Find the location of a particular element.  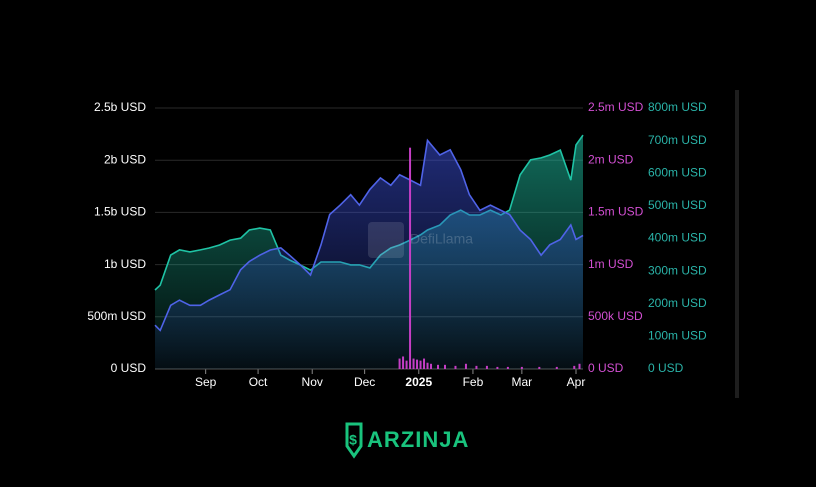

brand-icon is located at coordinates (354, 440).